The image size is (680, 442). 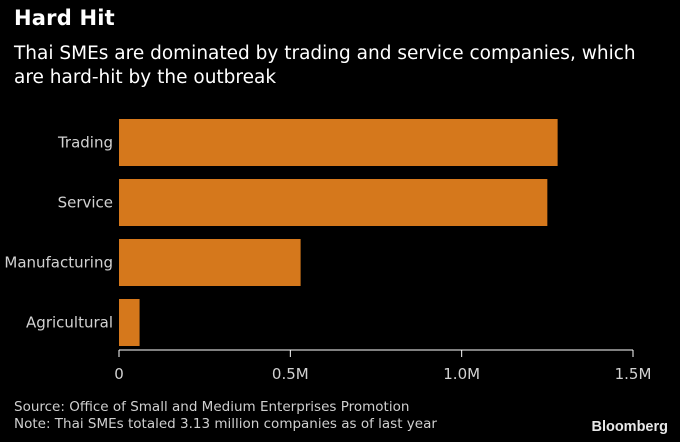 I want to click on x-tick-label: 0, so click(x=119, y=374).